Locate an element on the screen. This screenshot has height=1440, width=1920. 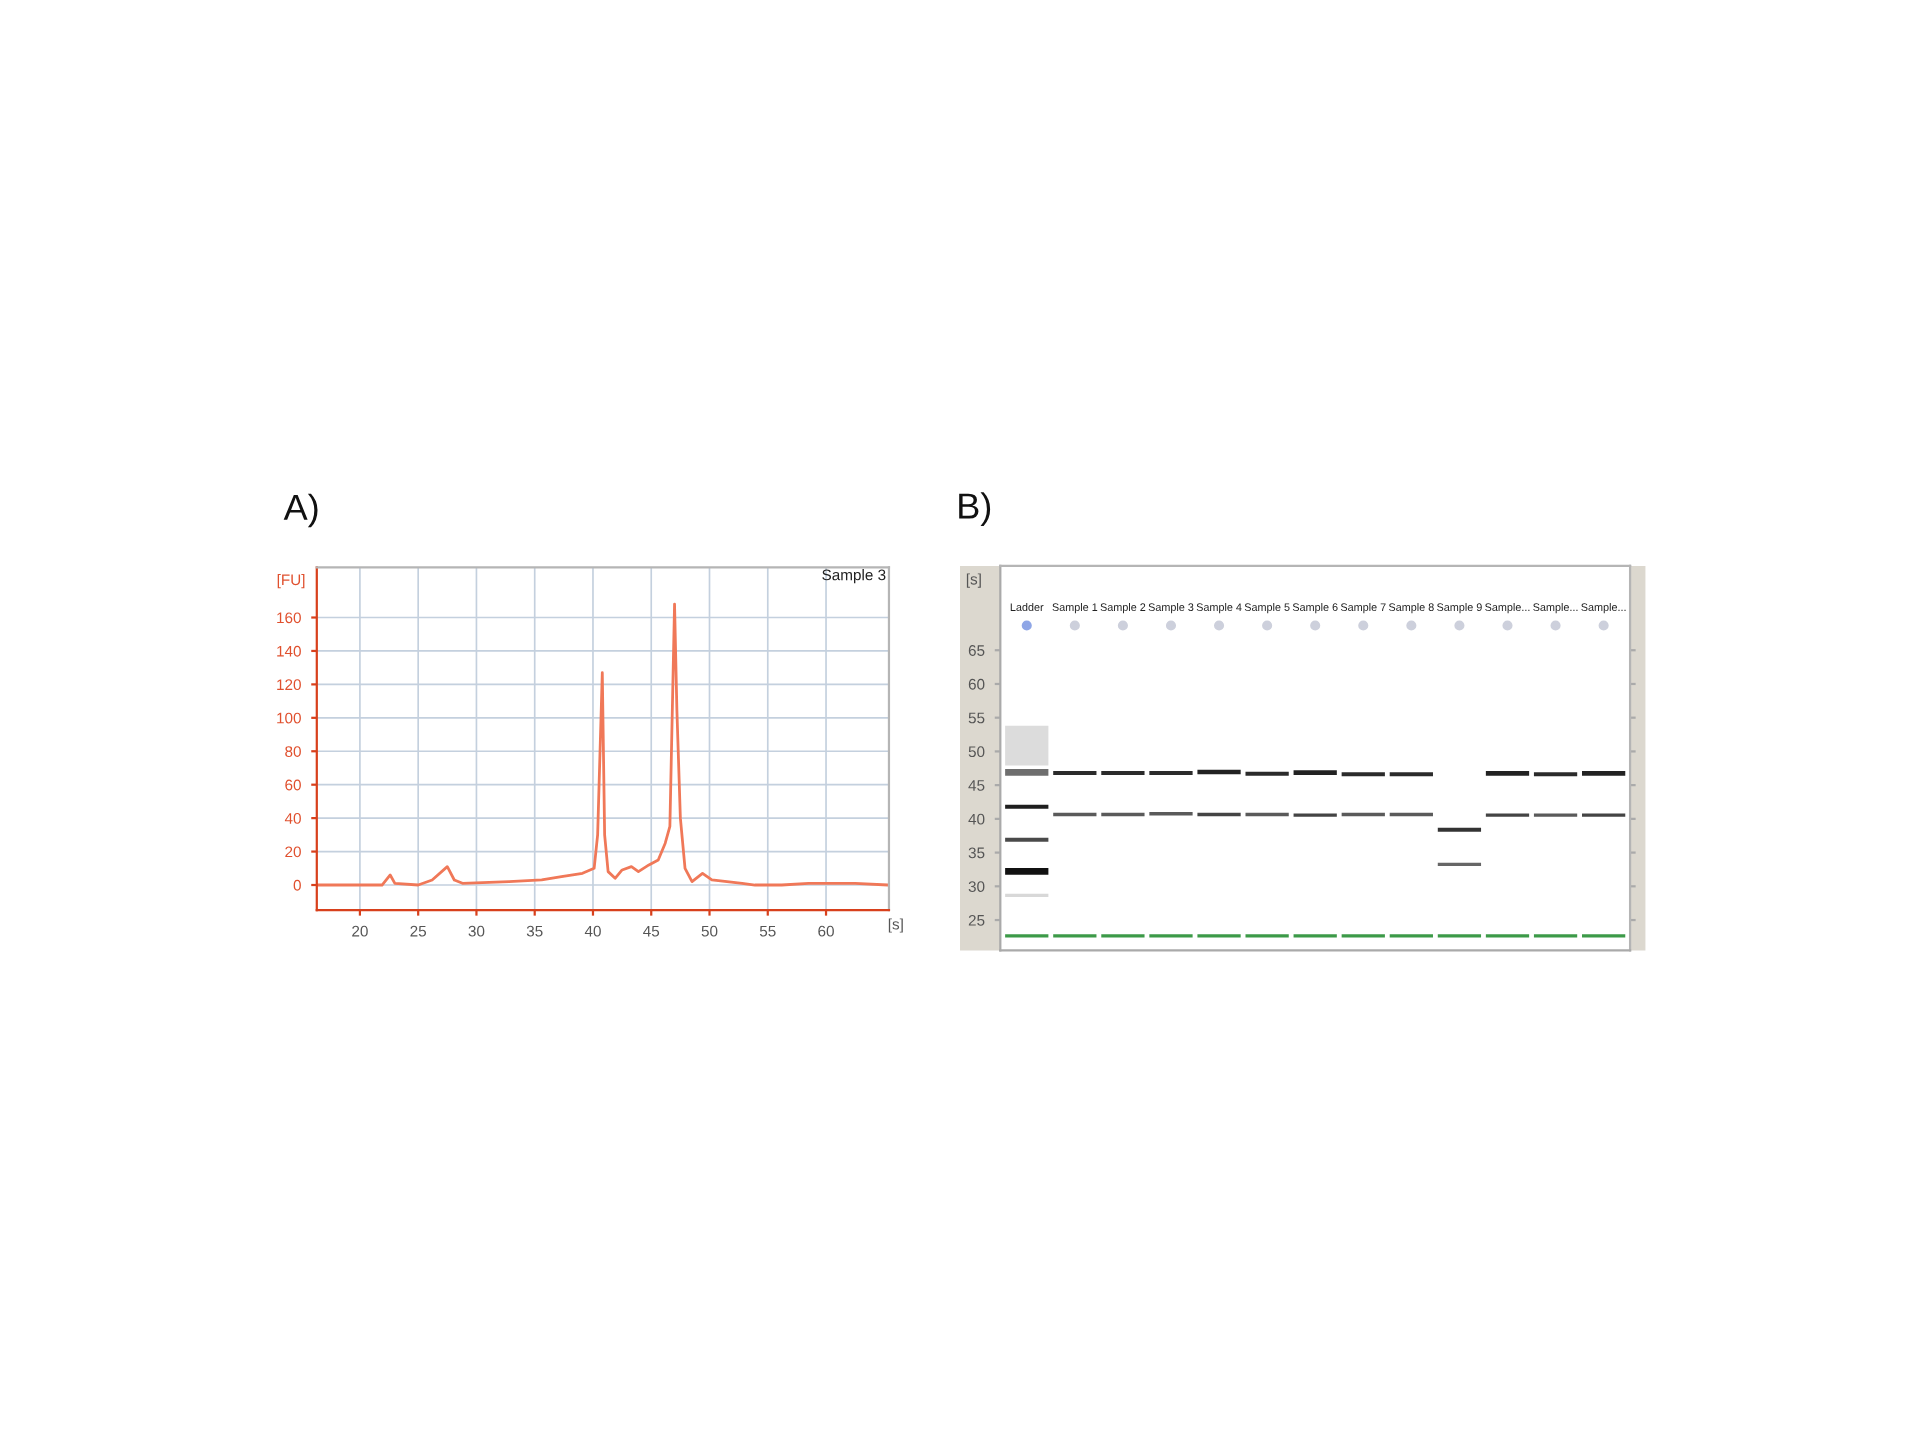
line-series is located at coordinates (602, 744).